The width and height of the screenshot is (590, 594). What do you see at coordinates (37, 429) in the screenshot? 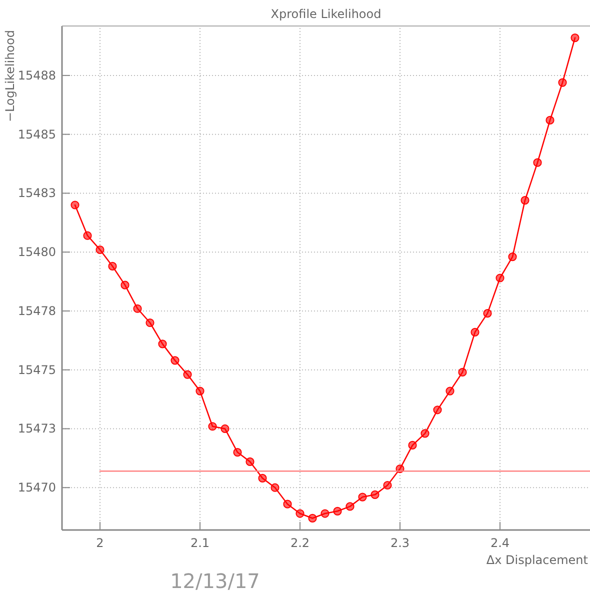
I see `y-tick-label: 15473` at bounding box center [37, 429].